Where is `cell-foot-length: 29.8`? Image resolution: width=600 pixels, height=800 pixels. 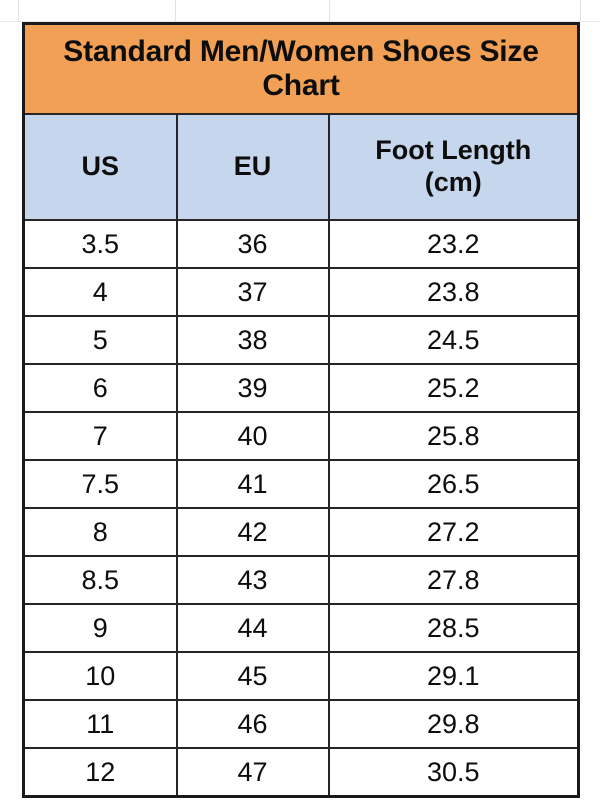 cell-foot-length: 29.8 is located at coordinates (453, 724).